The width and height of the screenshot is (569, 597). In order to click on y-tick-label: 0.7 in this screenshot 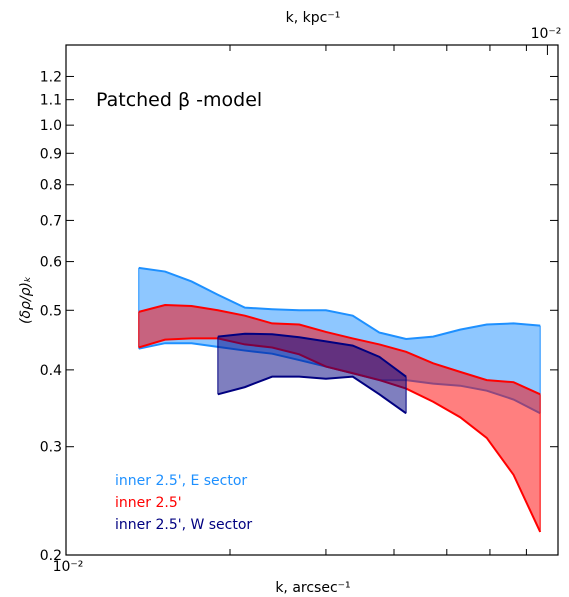, I will do `click(51, 221)`.